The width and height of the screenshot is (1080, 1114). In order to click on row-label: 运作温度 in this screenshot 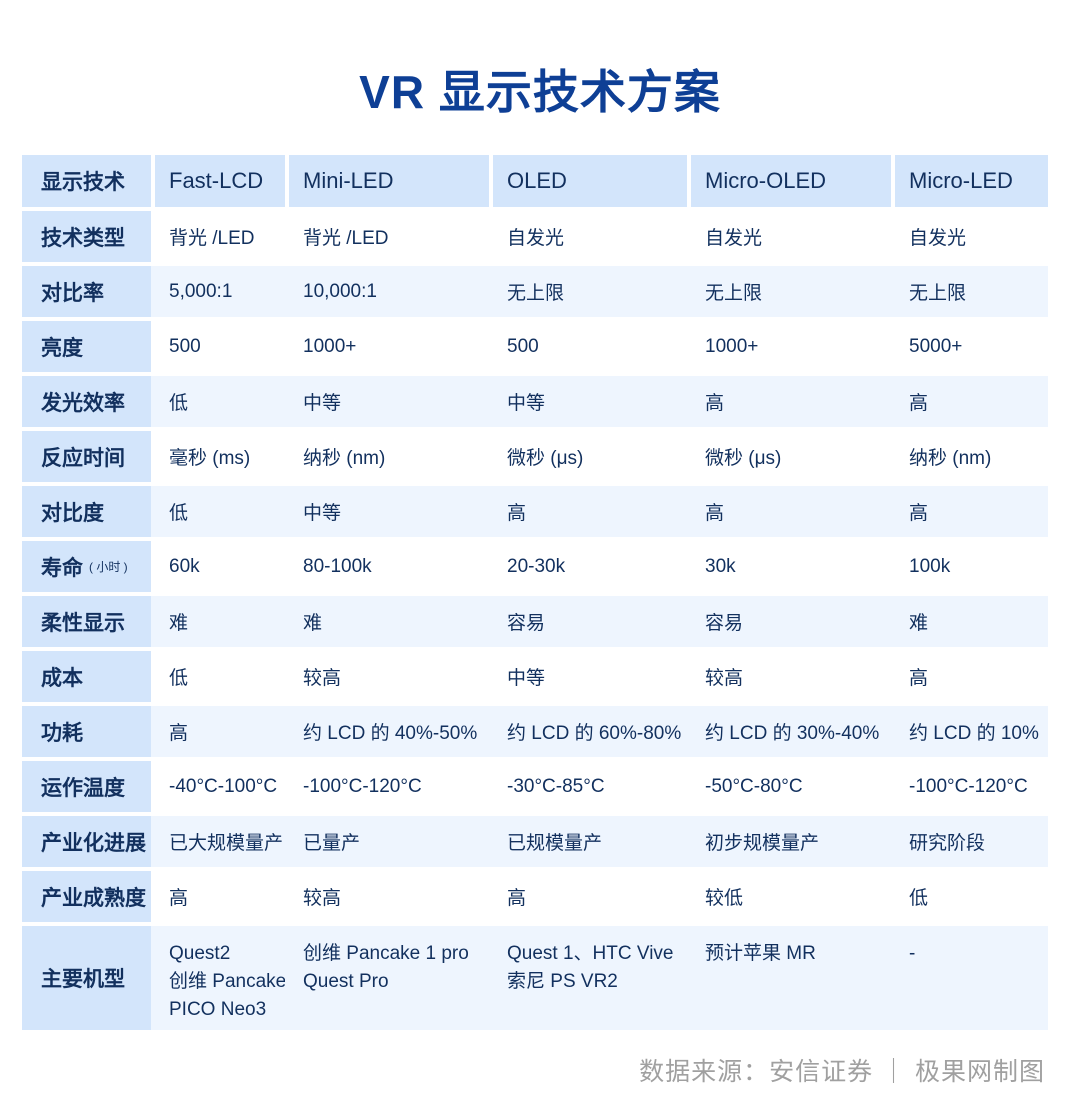, I will do `click(86, 786)`.